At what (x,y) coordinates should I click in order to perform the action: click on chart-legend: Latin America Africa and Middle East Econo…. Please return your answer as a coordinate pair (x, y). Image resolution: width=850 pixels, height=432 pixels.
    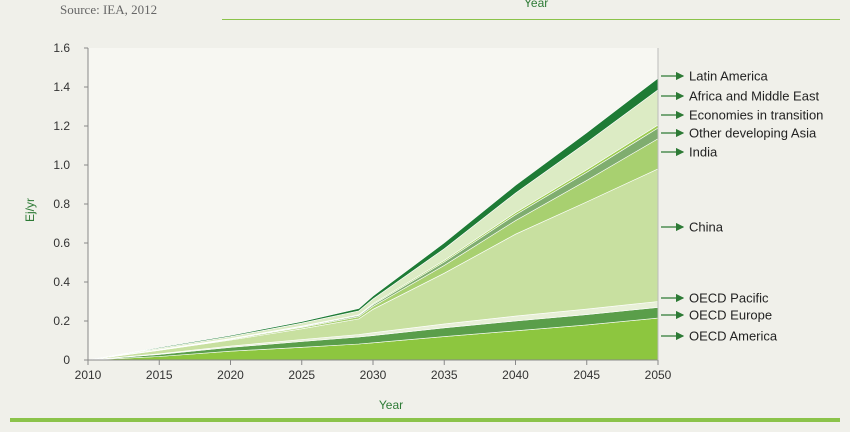
    Looking at the image, I should click on (742, 206).